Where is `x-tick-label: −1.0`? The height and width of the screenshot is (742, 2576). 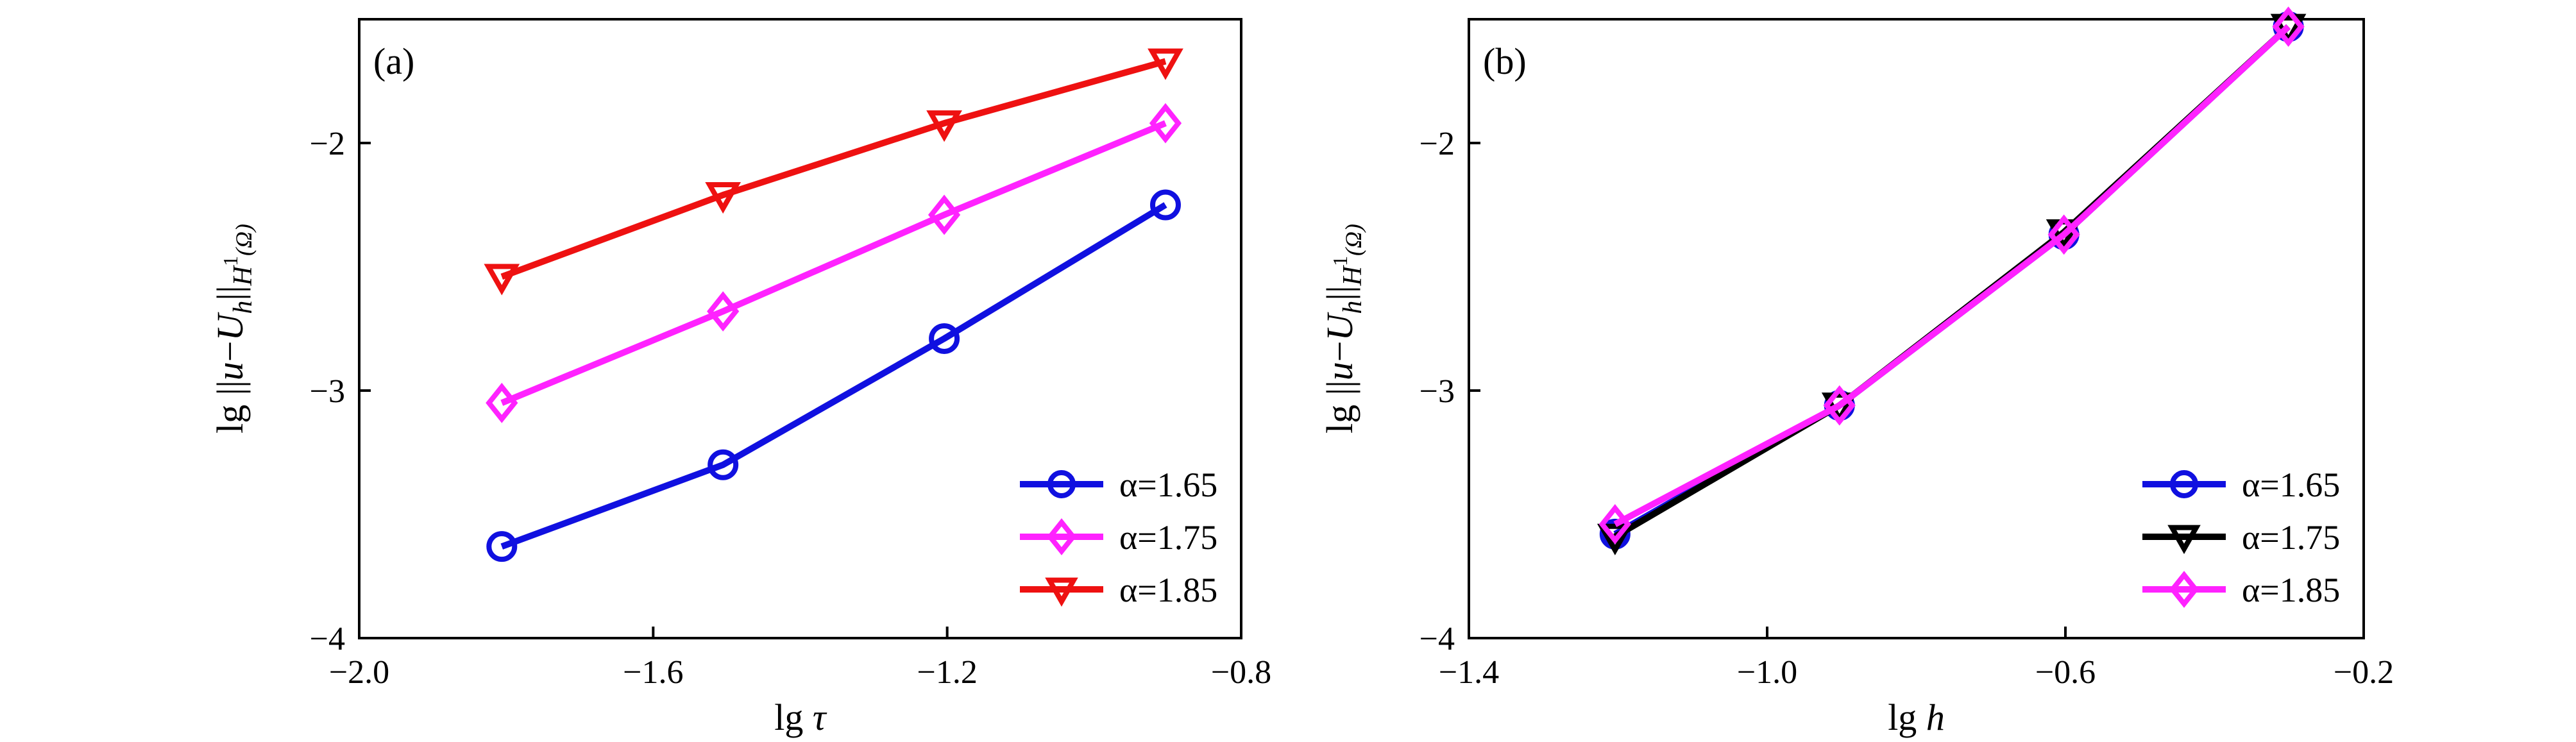
x-tick-label: −1.0 is located at coordinates (1767, 672).